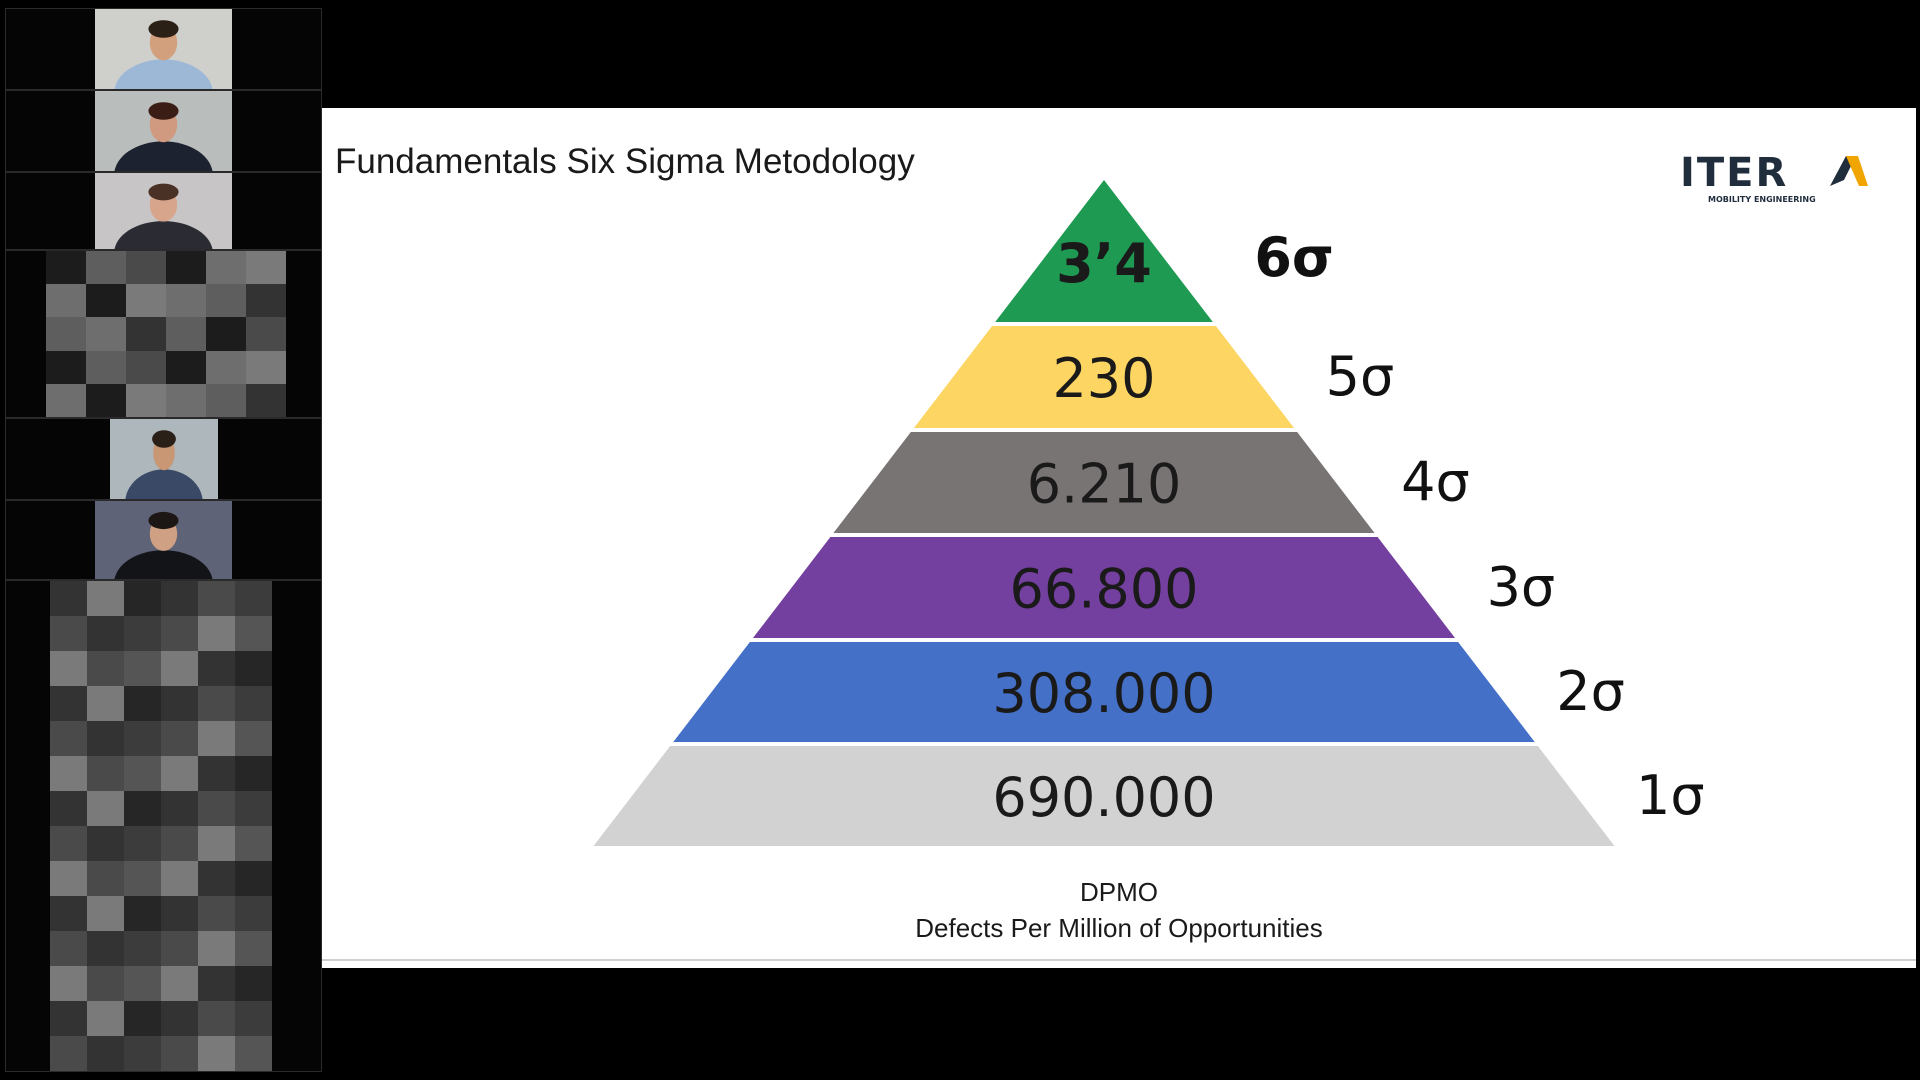 The image size is (1920, 1080). Describe the element at coordinates (1734, 173) in the screenshot. I see `svg-text: ITER` at that location.